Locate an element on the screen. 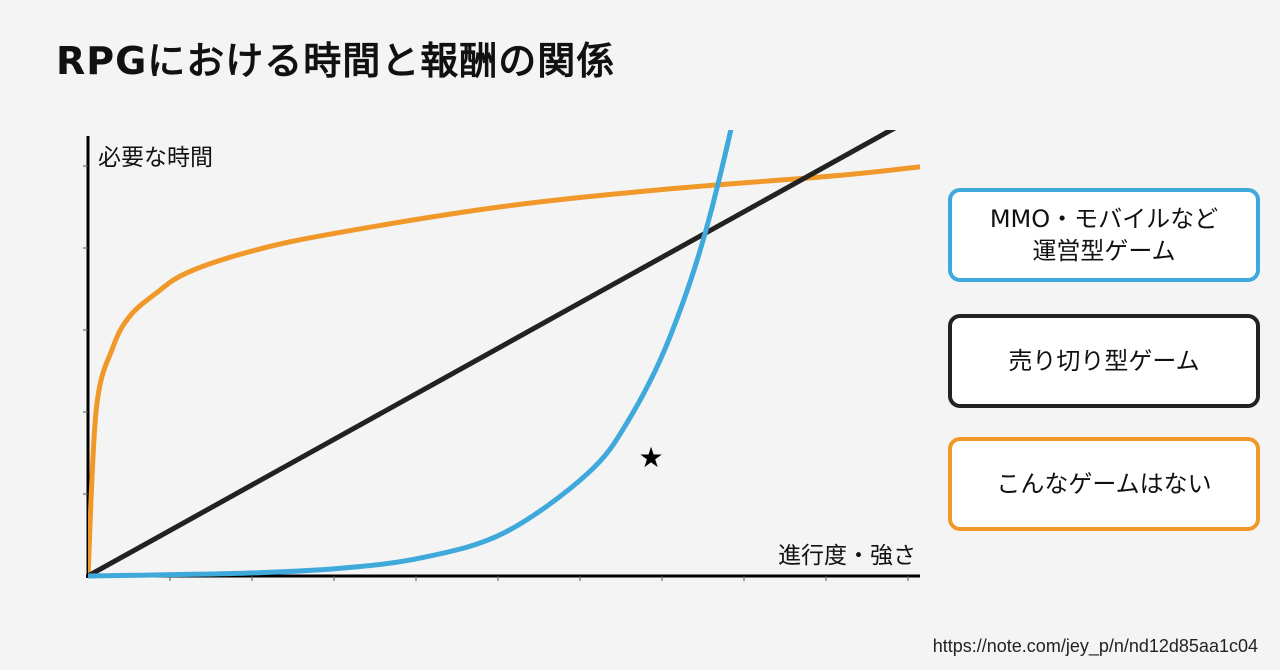  page-title: RPGにおける時間と報酬の関係 is located at coordinates (336, 61).